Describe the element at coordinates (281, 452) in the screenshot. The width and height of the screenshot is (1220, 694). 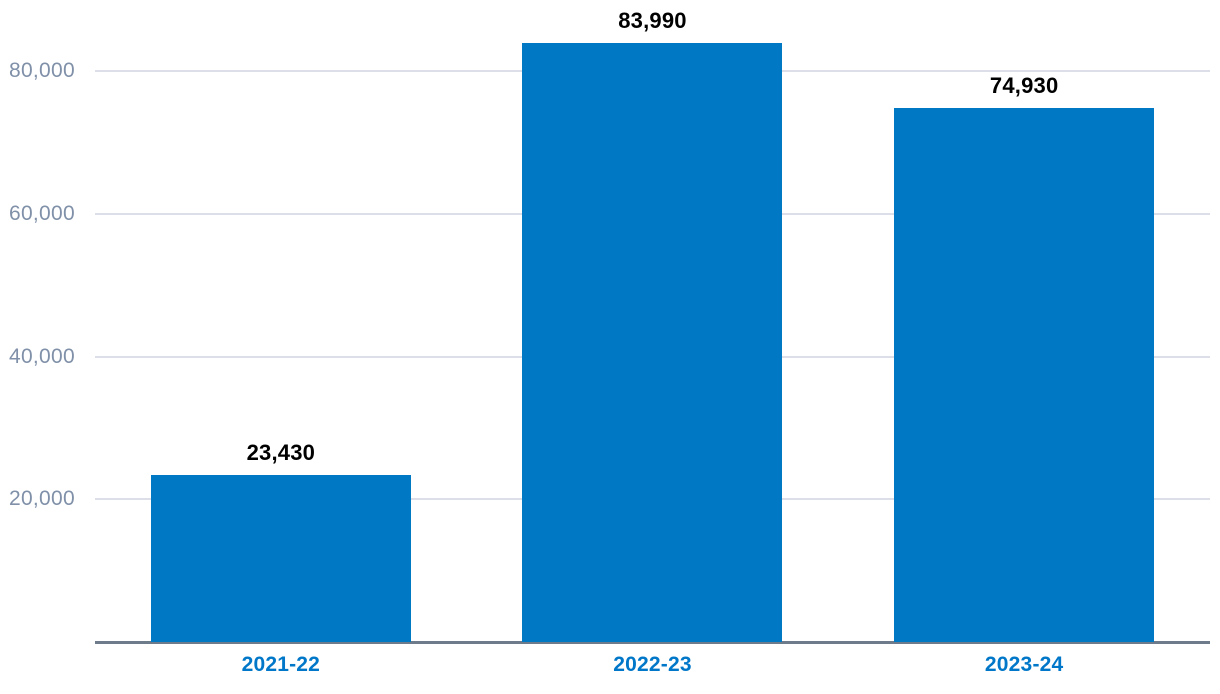
I see `bar-value-label: 23,430` at that location.